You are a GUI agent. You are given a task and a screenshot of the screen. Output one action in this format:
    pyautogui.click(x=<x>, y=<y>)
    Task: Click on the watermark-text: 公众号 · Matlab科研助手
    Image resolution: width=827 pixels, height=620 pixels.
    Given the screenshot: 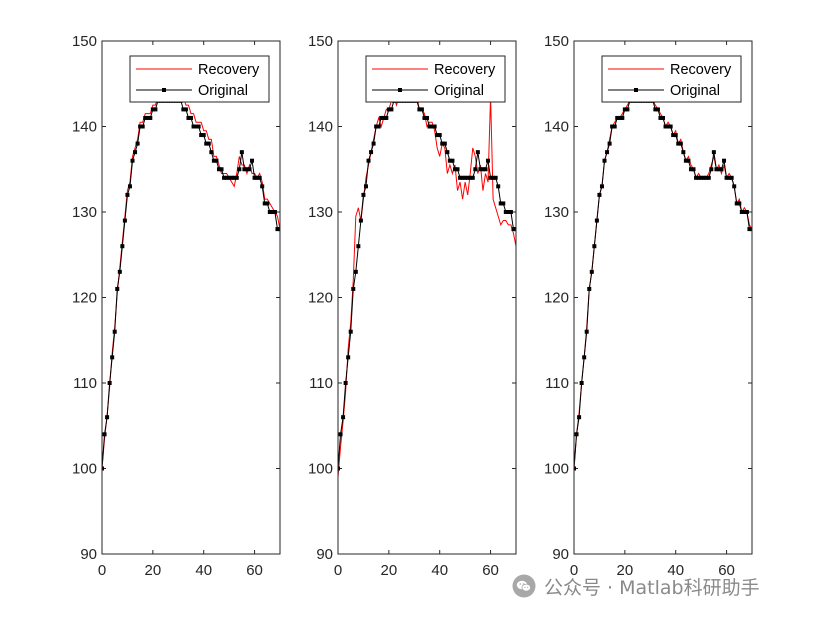 What is the action you would take?
    pyautogui.click(x=652, y=587)
    